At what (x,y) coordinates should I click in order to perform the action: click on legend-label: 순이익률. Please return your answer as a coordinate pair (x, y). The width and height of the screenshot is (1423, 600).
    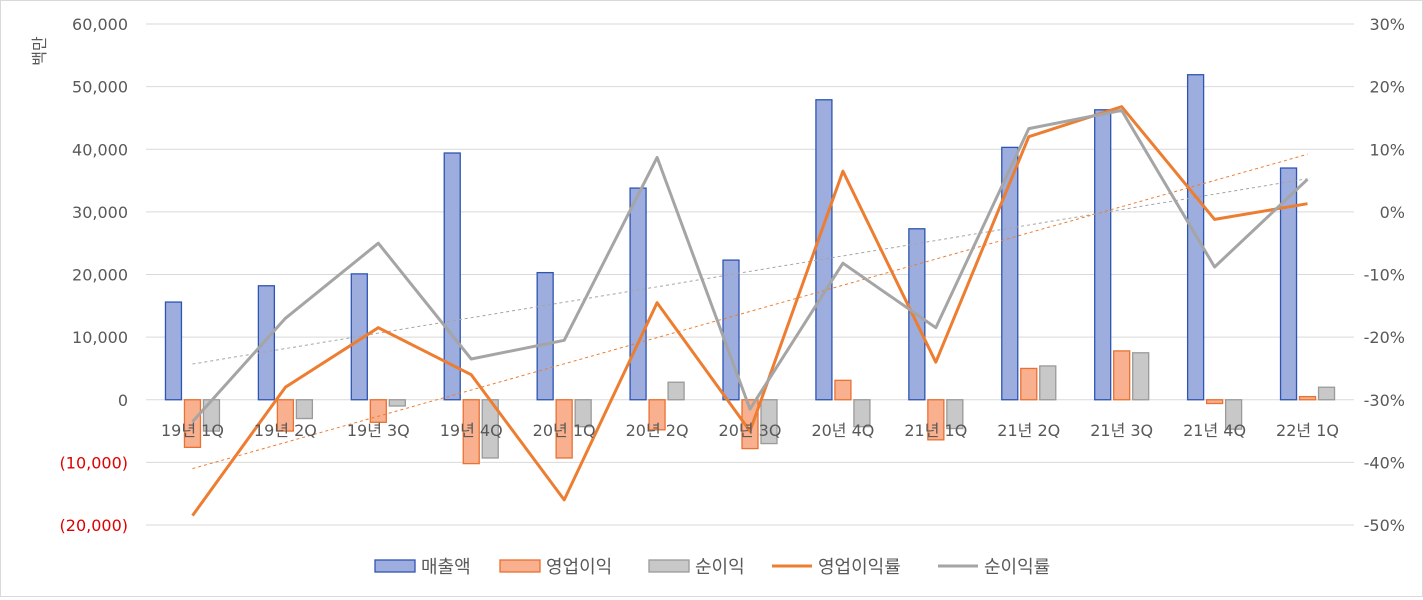
    Looking at the image, I should click on (1017, 567).